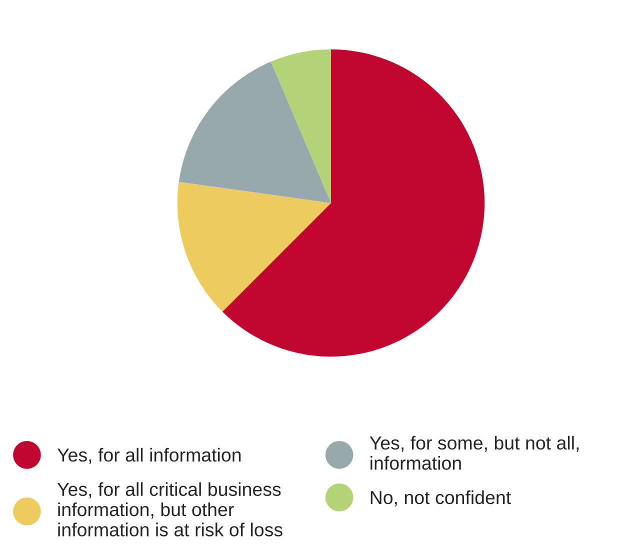 The width and height of the screenshot is (626, 557). What do you see at coordinates (169, 509) in the screenshot?
I see `legend-label: Yes, for all critical business information, but other information is at risk of loss` at bounding box center [169, 509].